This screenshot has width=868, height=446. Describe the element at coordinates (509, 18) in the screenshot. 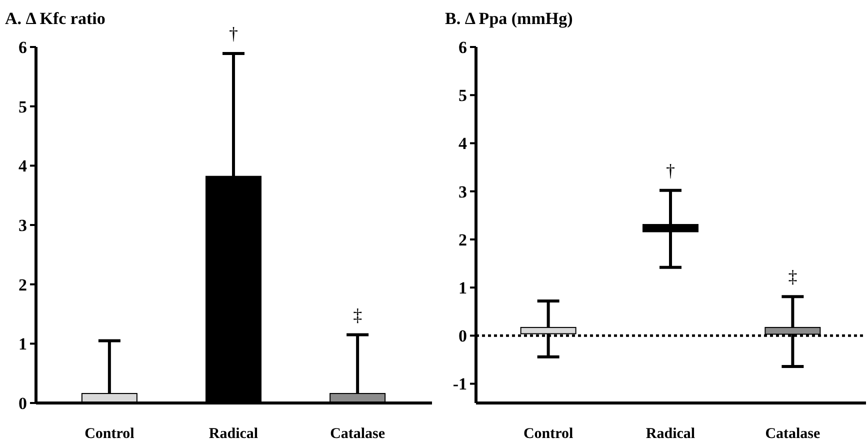

I see `chart-title: B. Δ Ppa (mmHg)` at that location.